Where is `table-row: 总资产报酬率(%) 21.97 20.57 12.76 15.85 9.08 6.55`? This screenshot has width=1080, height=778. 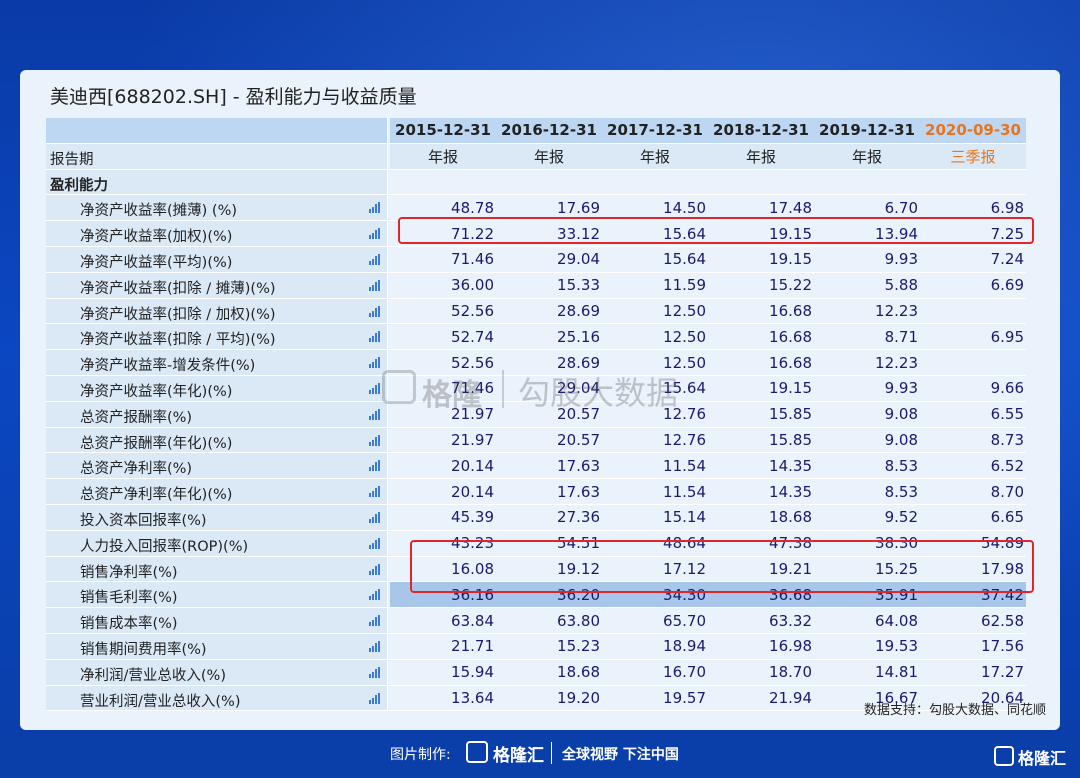
table-row: 总资产报酬率(%) 21.97 20.57 12.76 15.85 9.08 6.55 is located at coordinates (536, 414).